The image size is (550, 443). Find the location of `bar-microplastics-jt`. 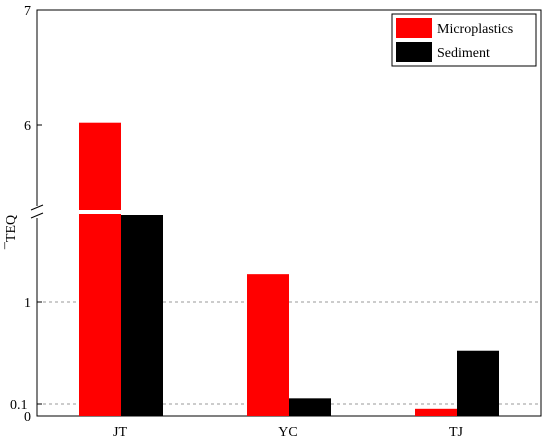

bar-microplastics-jt is located at coordinates (100, 269).